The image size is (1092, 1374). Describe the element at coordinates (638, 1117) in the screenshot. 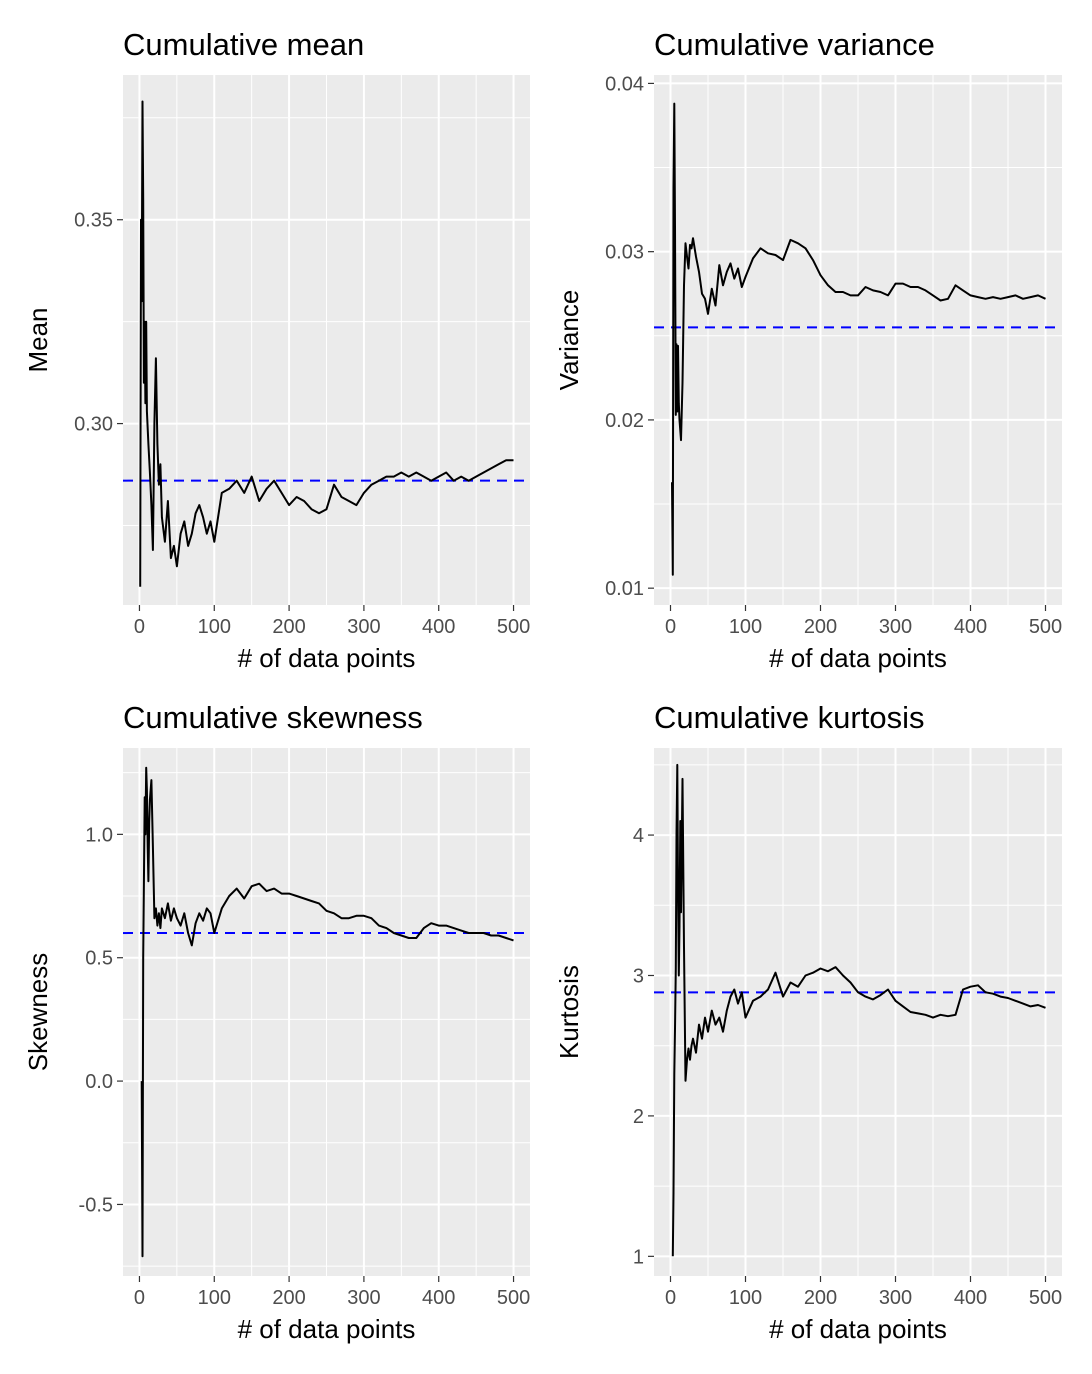

I see `y-tick-label: 2` at that location.